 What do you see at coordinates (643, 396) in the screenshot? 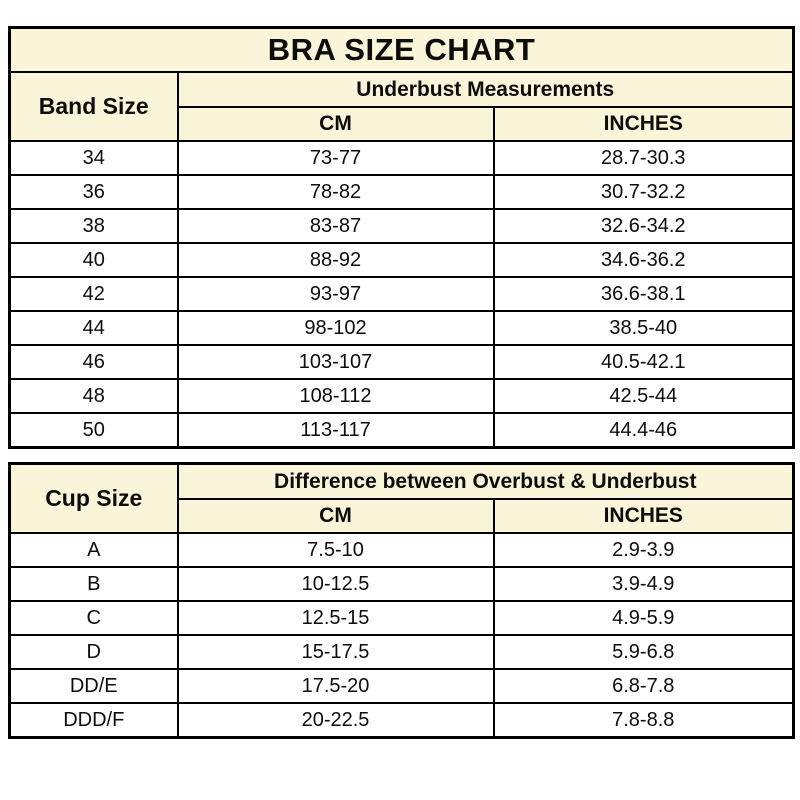
I see `inches-cell: 42.5-44` at bounding box center [643, 396].